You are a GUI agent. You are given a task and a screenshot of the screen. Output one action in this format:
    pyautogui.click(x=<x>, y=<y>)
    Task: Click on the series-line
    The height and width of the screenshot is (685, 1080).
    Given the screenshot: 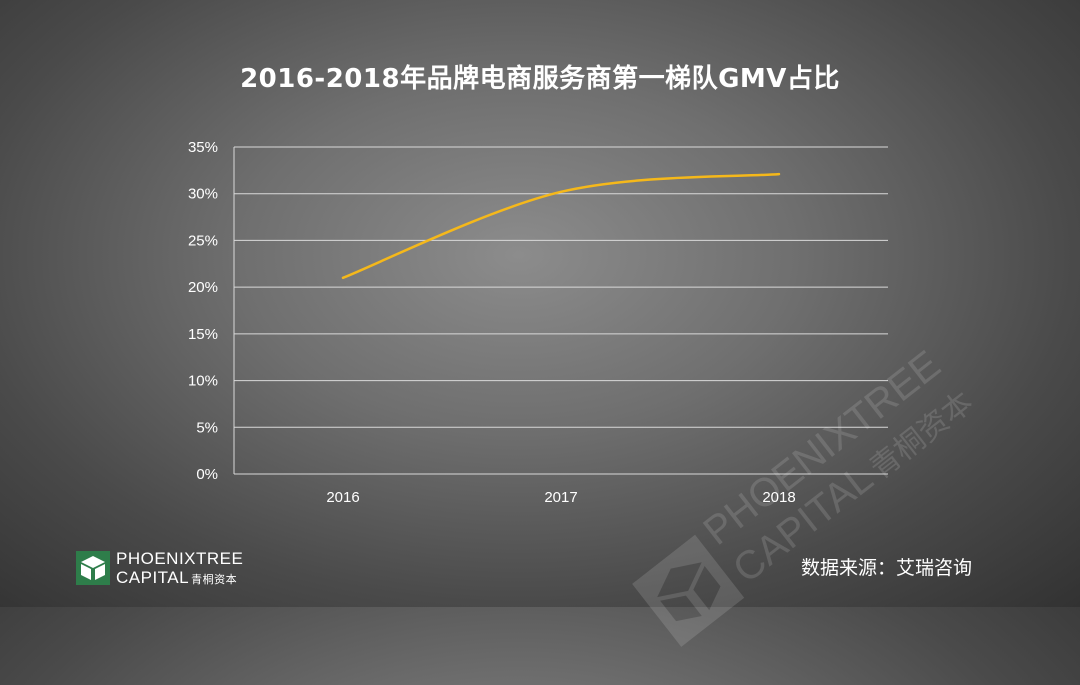 What is the action you would take?
    pyautogui.click(x=561, y=226)
    